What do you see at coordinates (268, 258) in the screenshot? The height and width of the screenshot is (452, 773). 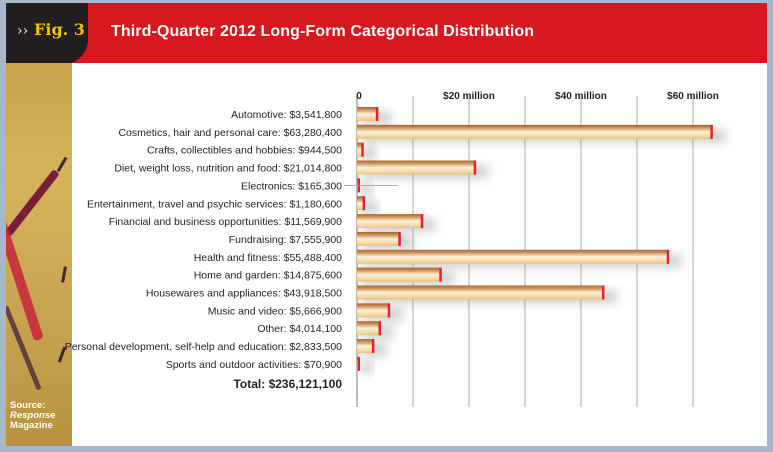 I see `category-label: Health and fitness: $55,488,400` at bounding box center [268, 258].